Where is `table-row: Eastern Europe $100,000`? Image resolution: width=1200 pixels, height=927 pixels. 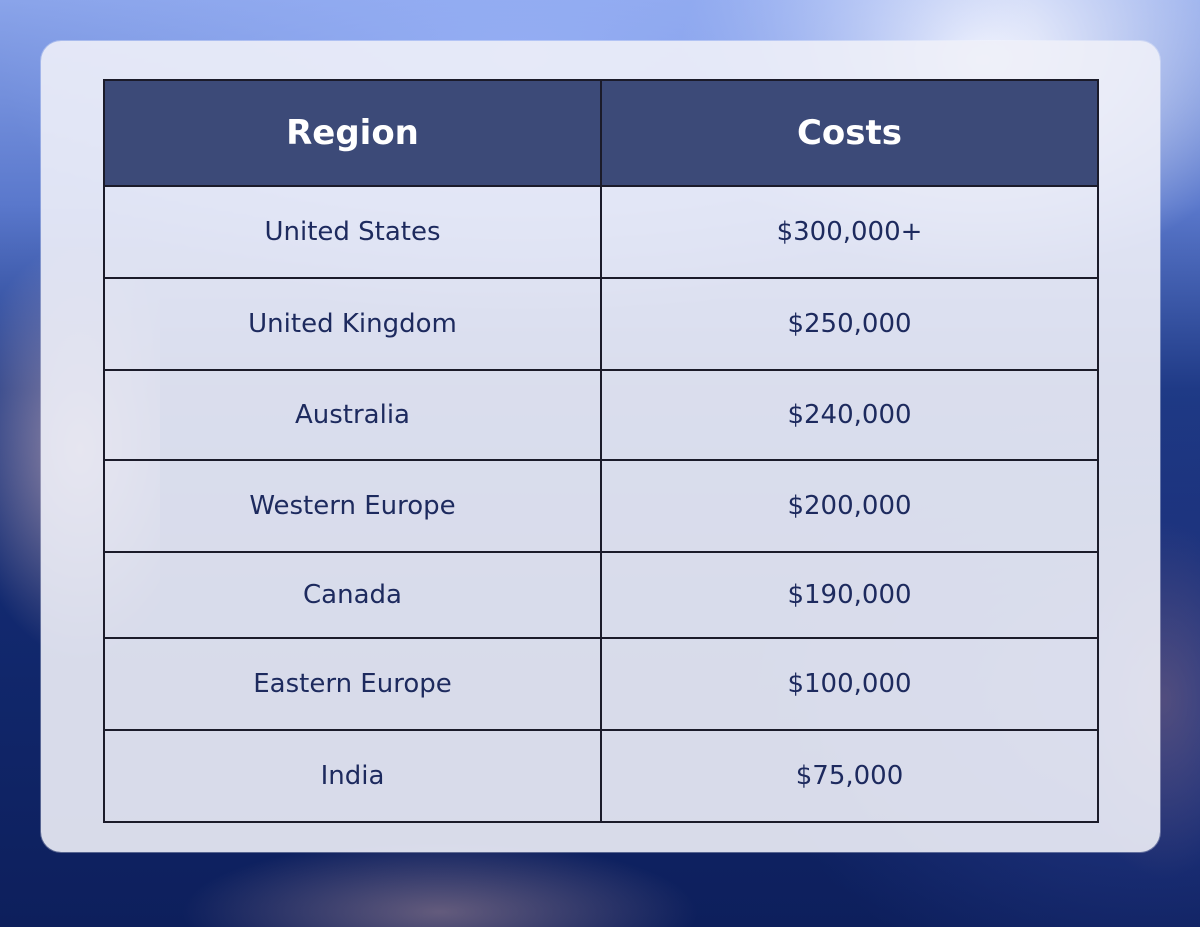 table-row: Eastern Europe $100,000 is located at coordinates (601, 684).